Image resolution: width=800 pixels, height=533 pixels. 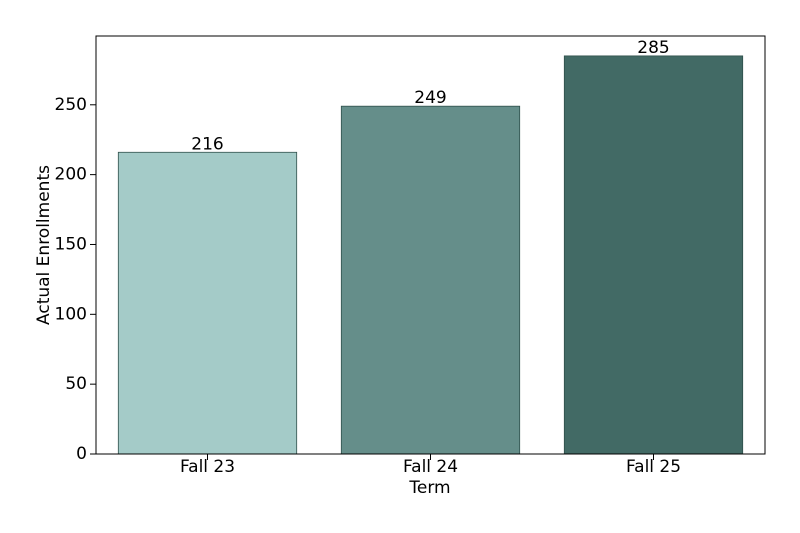 What do you see at coordinates (207, 144) in the screenshot?
I see `data-label: 216` at bounding box center [207, 144].